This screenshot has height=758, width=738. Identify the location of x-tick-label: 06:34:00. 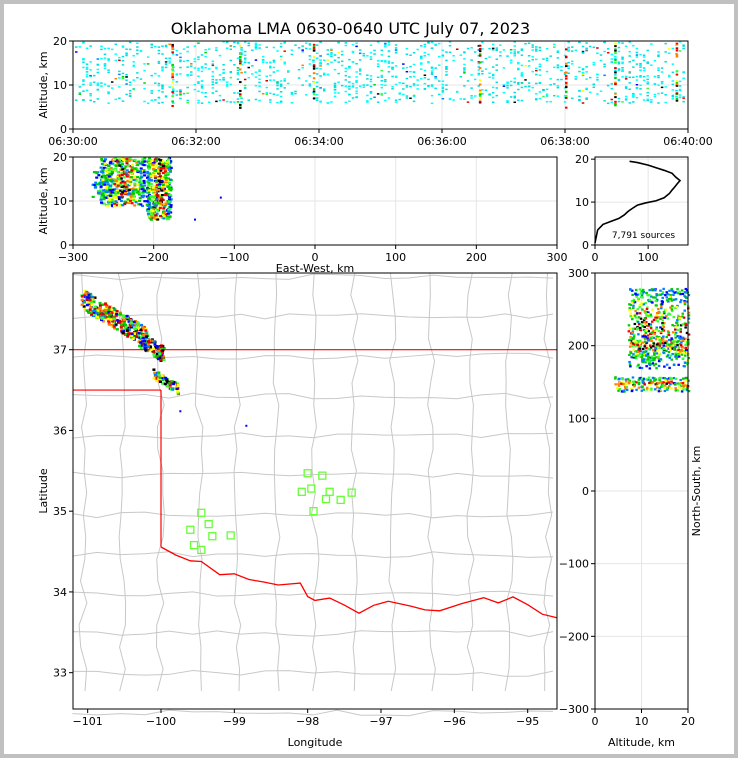
(318, 141).